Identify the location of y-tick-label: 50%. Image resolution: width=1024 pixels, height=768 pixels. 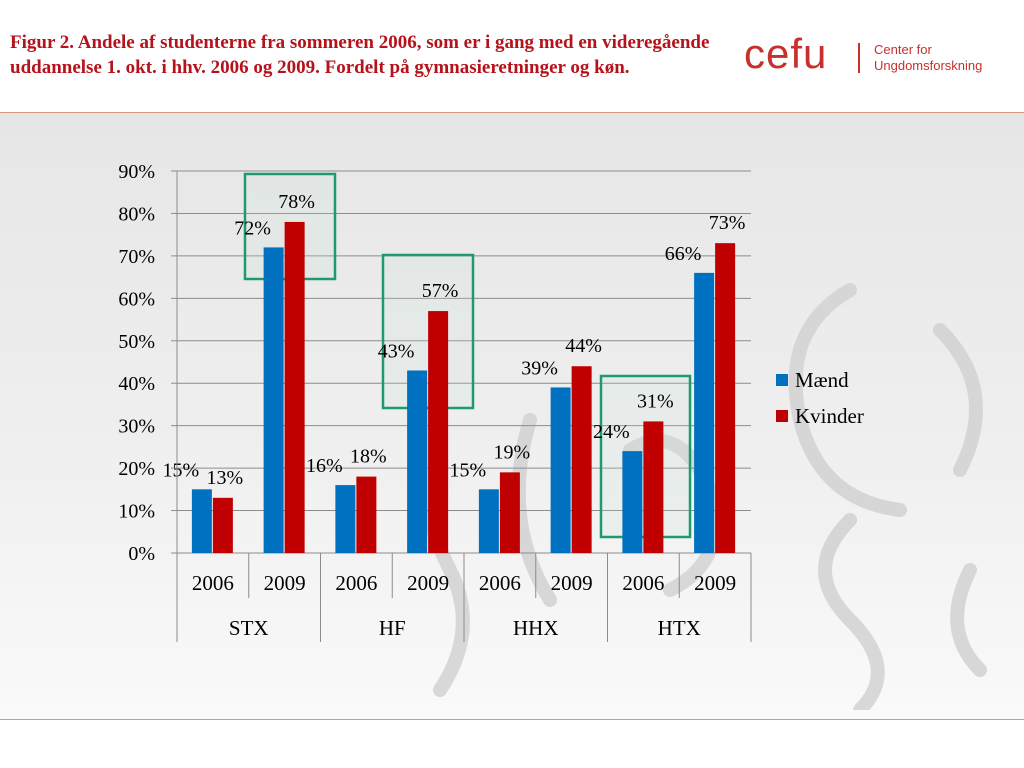
(136, 342).